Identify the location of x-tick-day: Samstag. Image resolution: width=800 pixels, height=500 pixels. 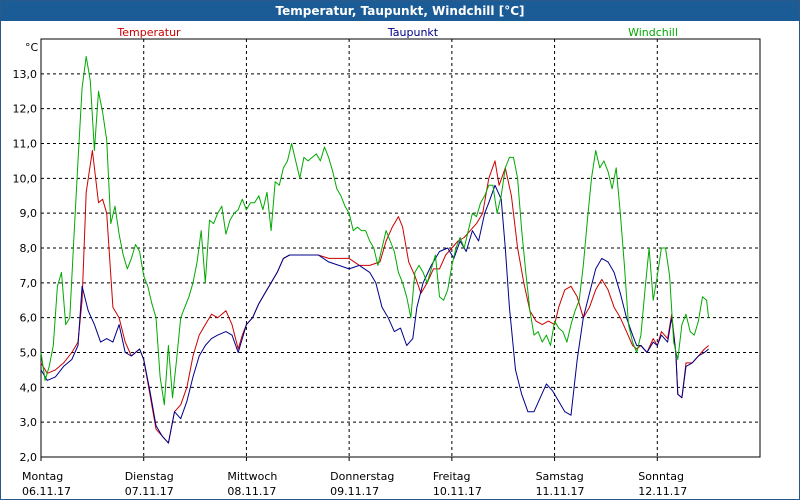
(560, 476).